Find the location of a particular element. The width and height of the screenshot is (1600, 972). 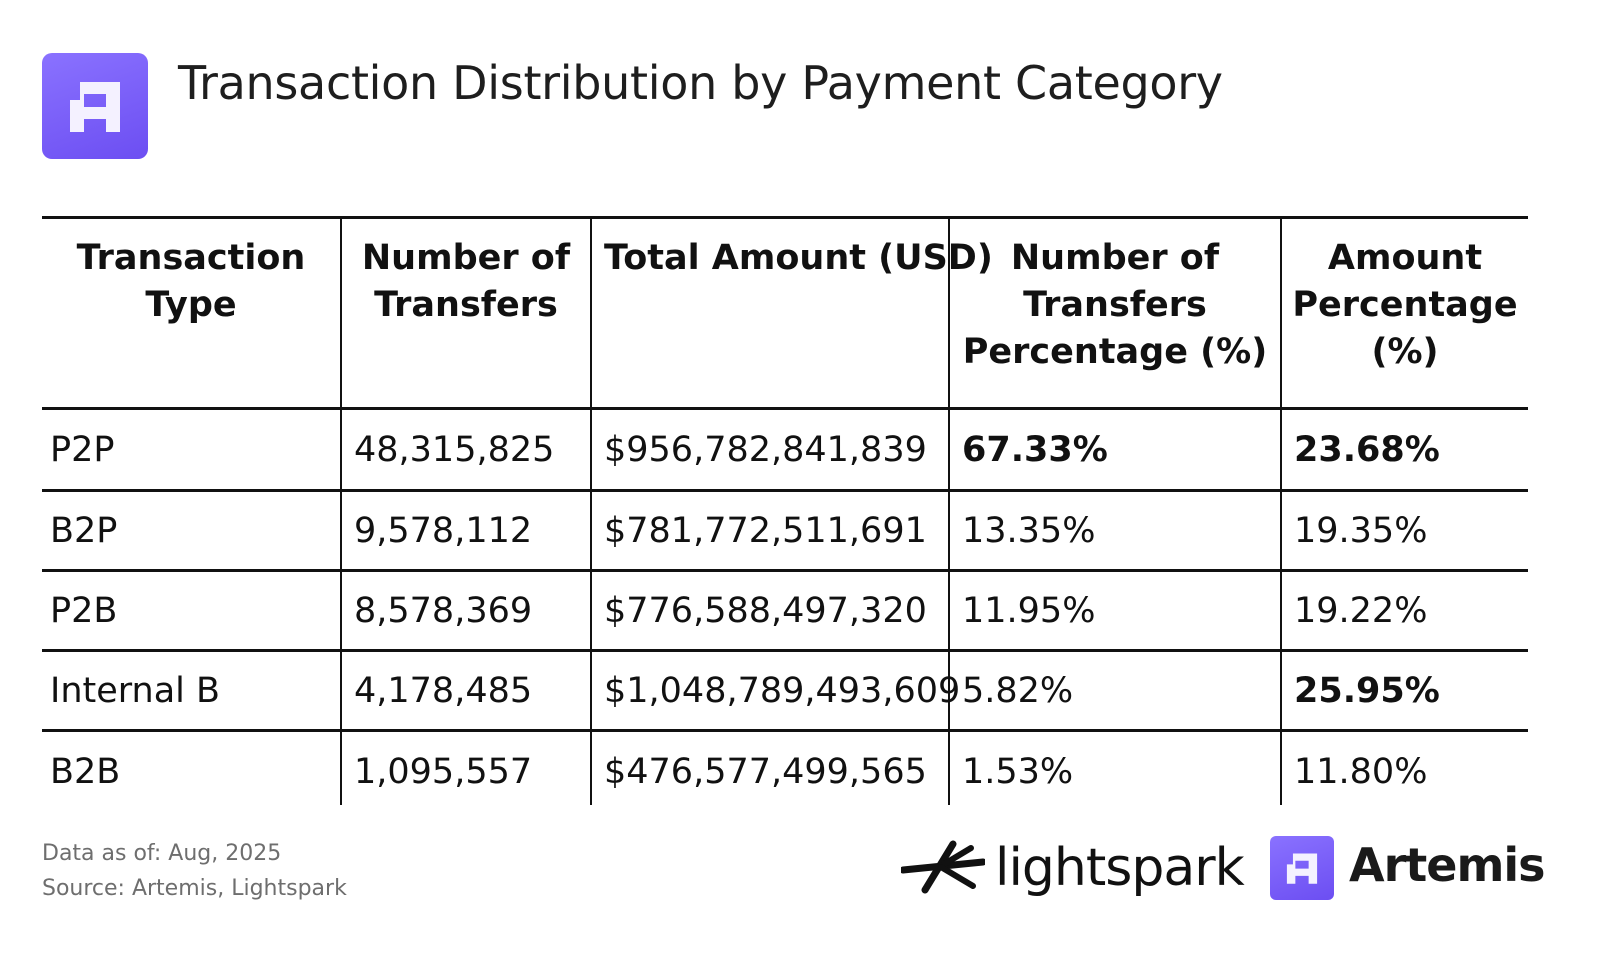

cell-transaction-type: B2P is located at coordinates (84, 530).